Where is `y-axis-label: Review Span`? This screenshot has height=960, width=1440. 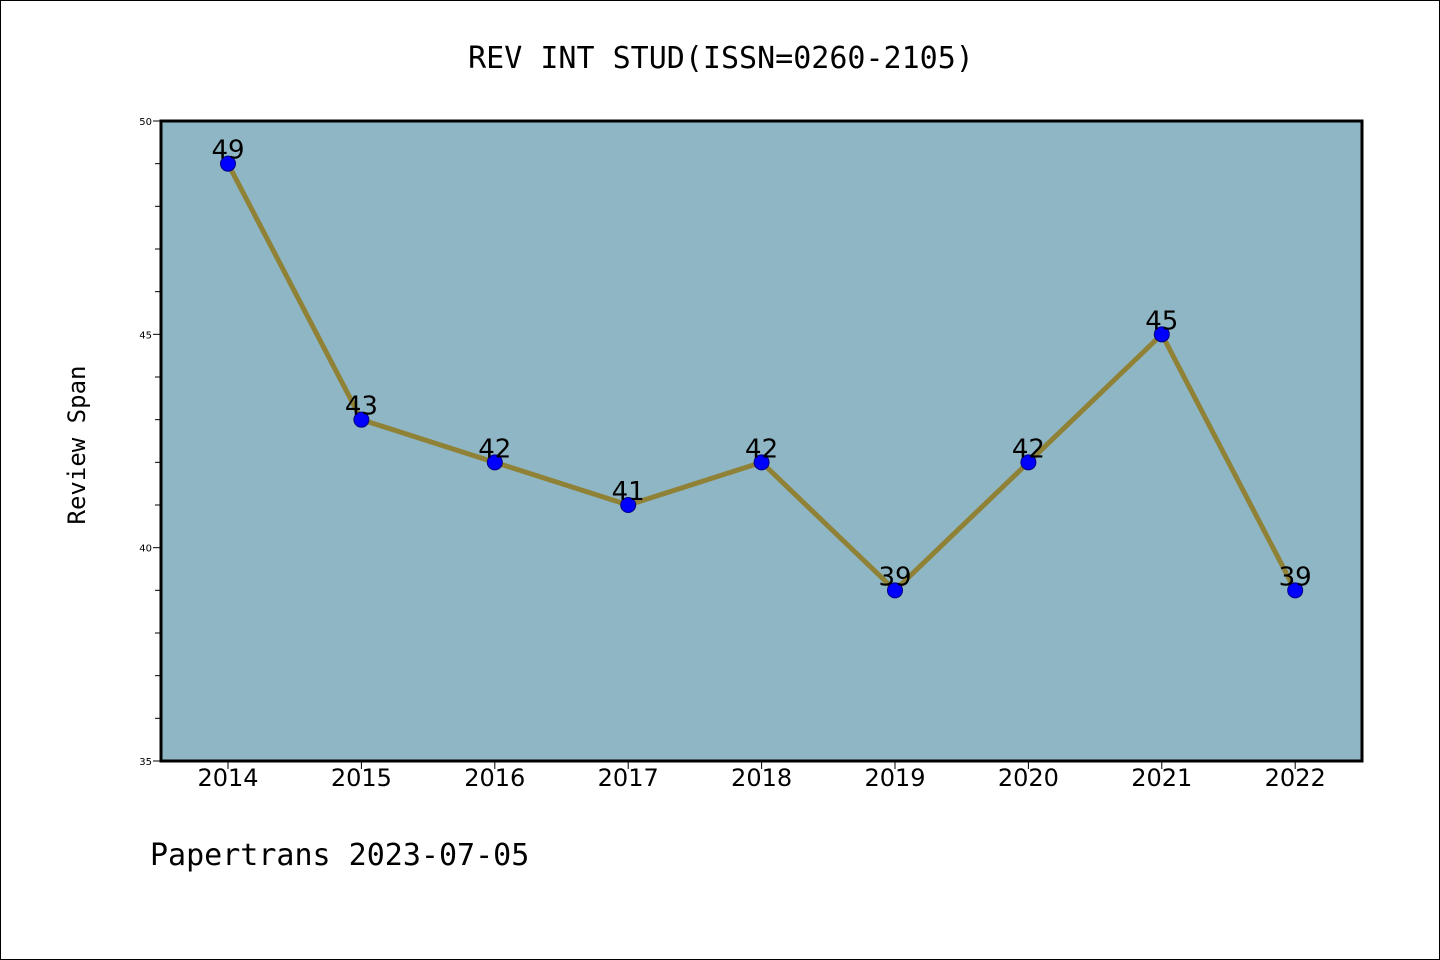
y-axis-label: Review Span is located at coordinates (77, 445).